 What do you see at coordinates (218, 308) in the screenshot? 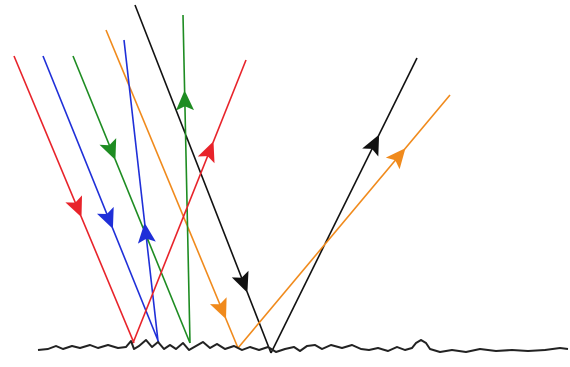
I see `orange-incident-ray-arrowhead` at bounding box center [218, 308].